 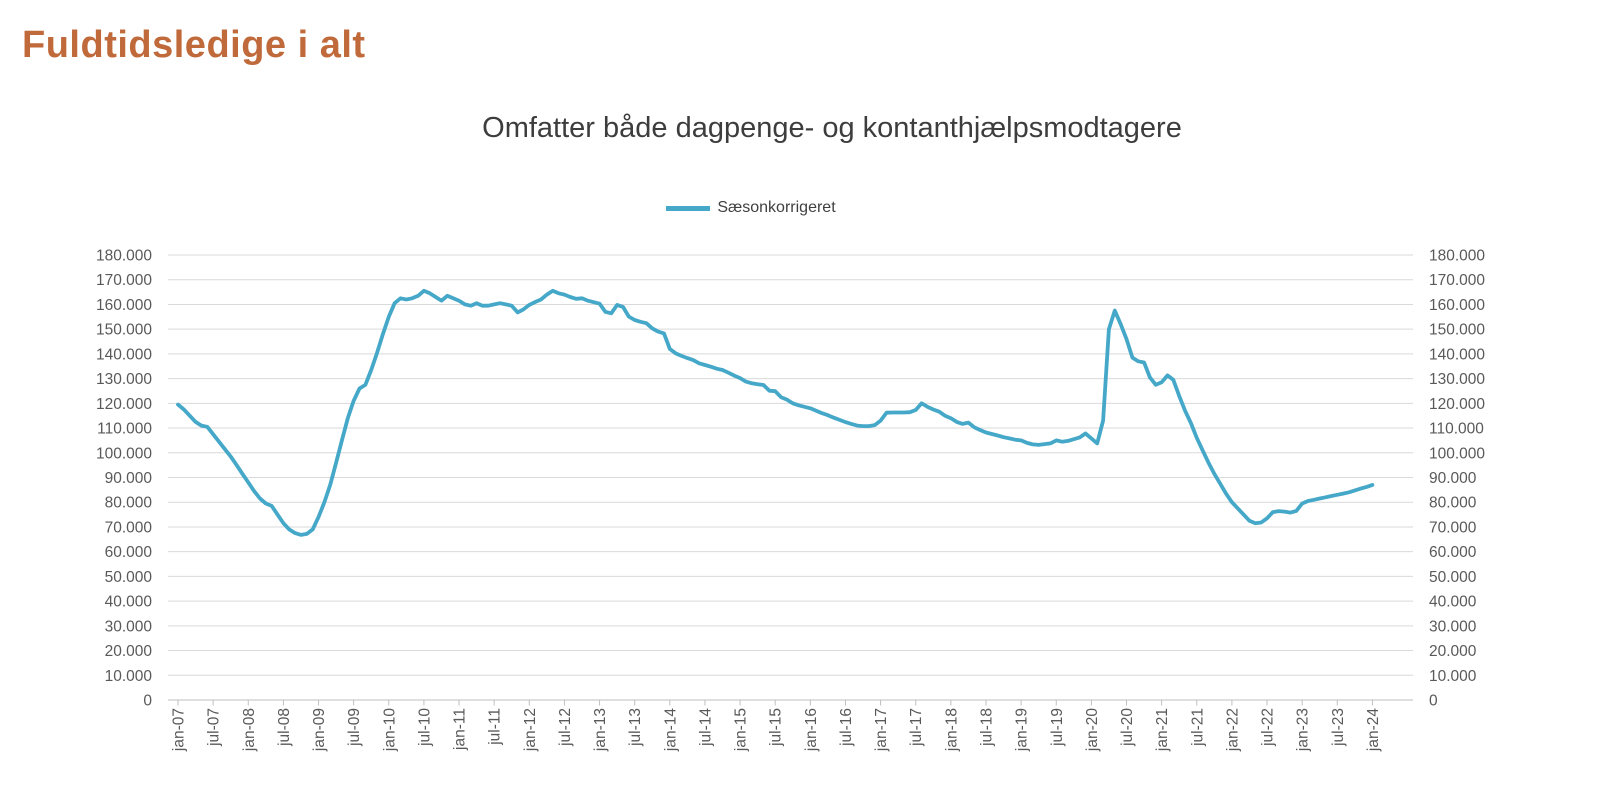 What do you see at coordinates (951, 730) in the screenshot?
I see `x-axis-label: jan-18` at bounding box center [951, 730].